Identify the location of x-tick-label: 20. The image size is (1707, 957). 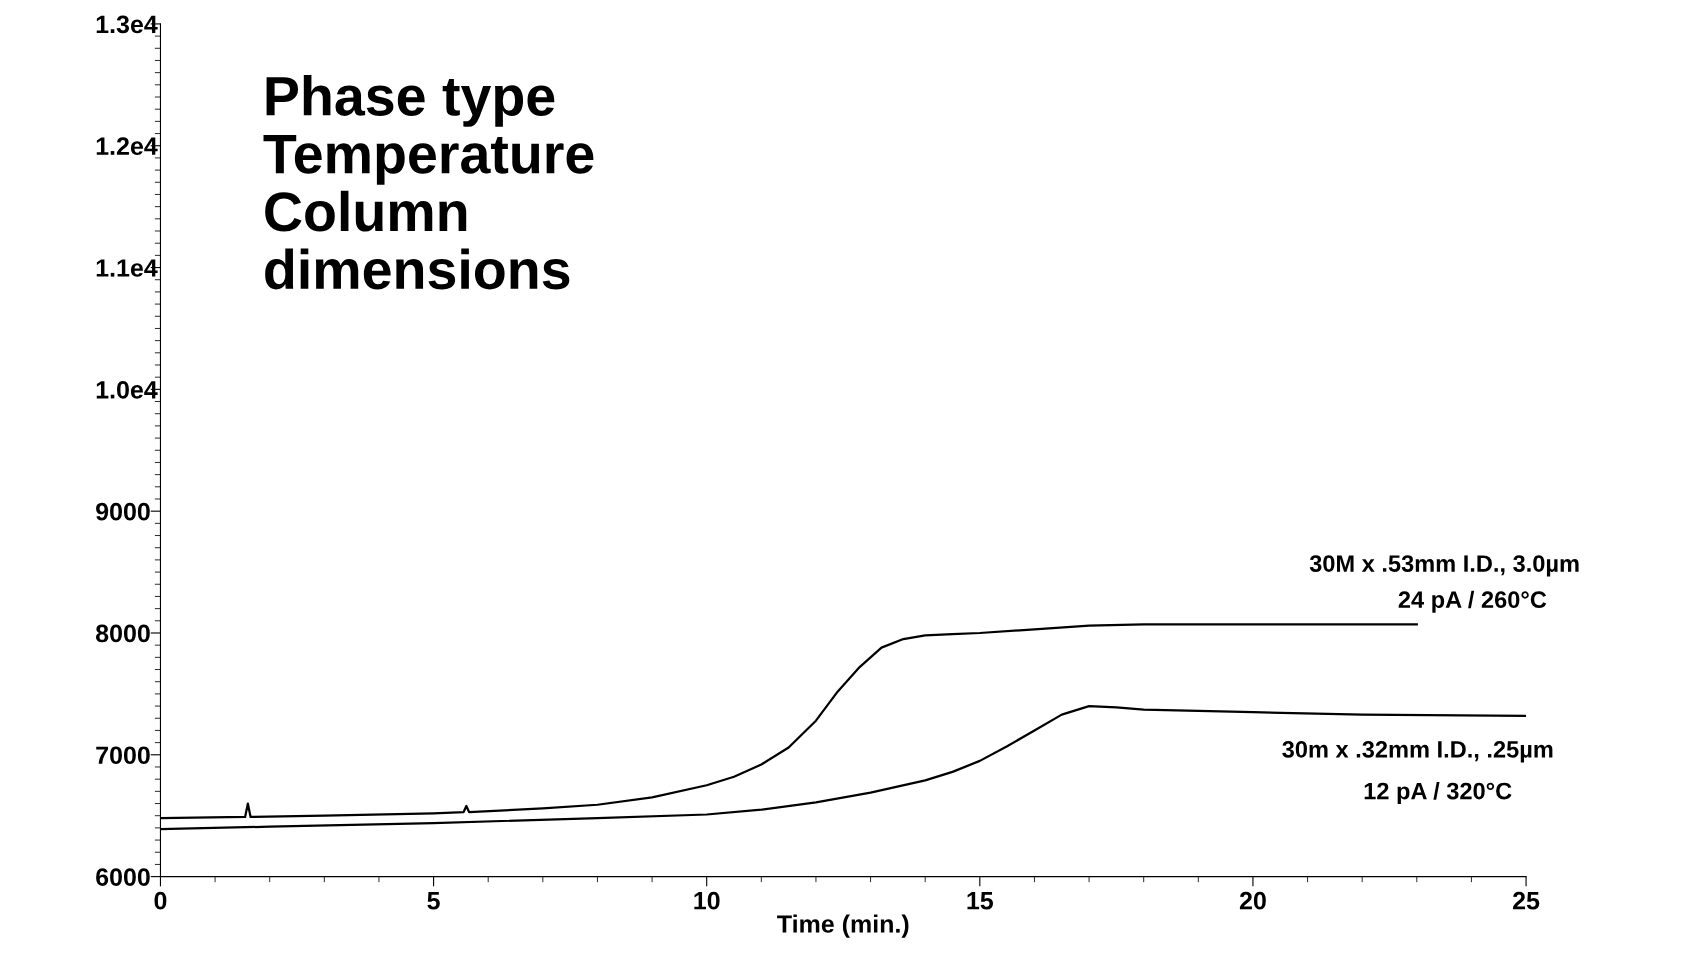
(1252, 900).